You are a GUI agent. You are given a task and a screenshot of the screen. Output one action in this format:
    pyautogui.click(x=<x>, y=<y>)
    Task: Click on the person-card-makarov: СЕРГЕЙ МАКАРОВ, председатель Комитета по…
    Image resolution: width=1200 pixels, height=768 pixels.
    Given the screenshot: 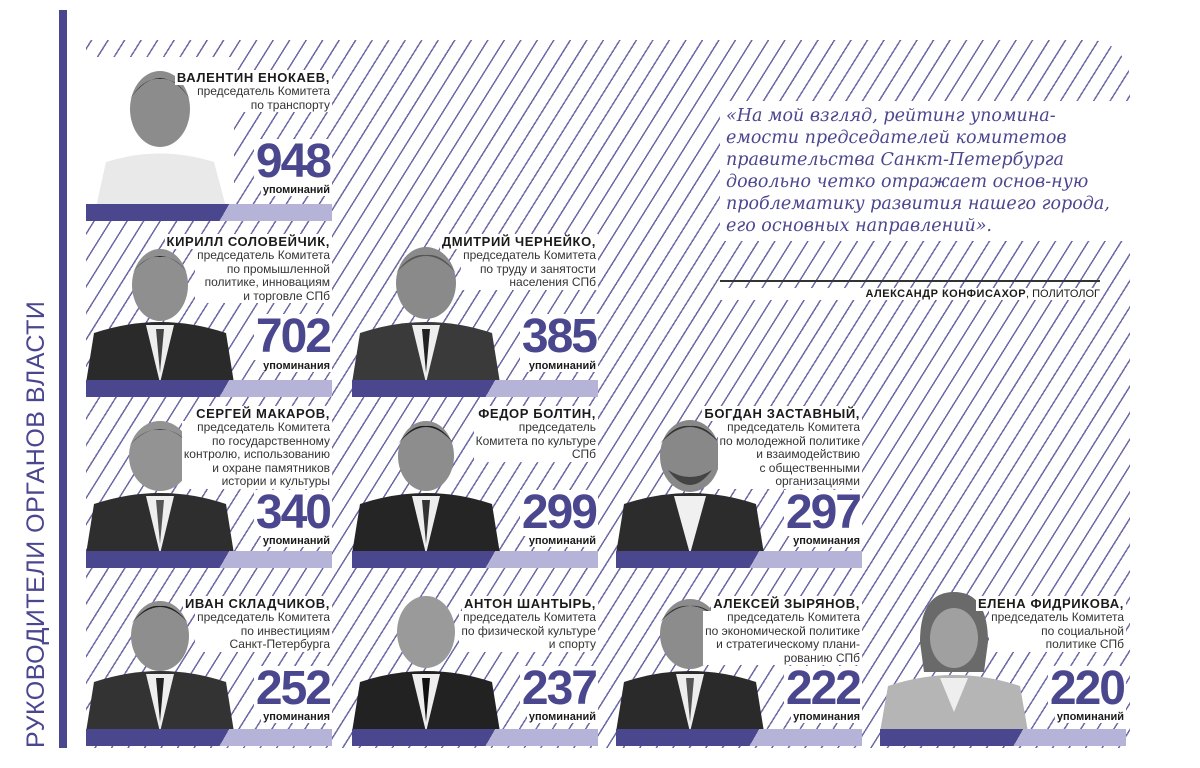 What is the action you would take?
    pyautogui.click(x=209, y=486)
    